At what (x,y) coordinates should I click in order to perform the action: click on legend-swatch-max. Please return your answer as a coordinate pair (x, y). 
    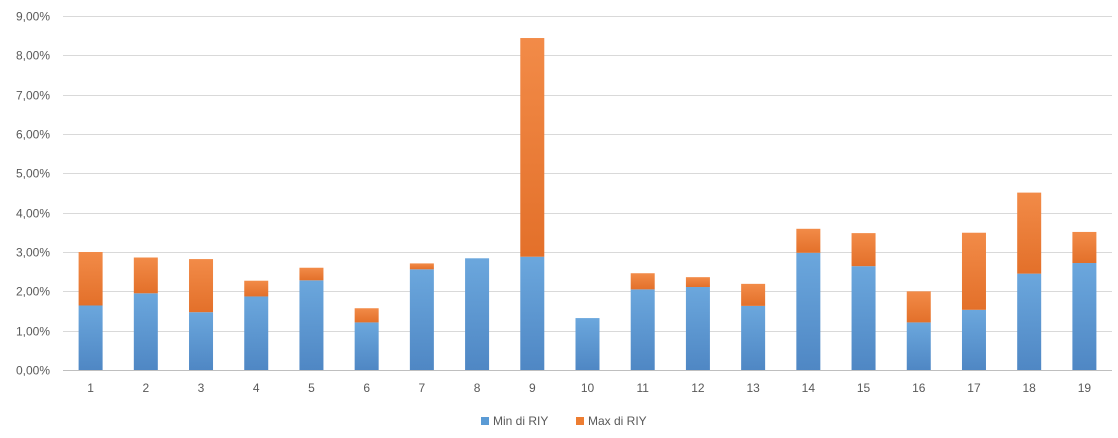
    Looking at the image, I should click on (580, 421).